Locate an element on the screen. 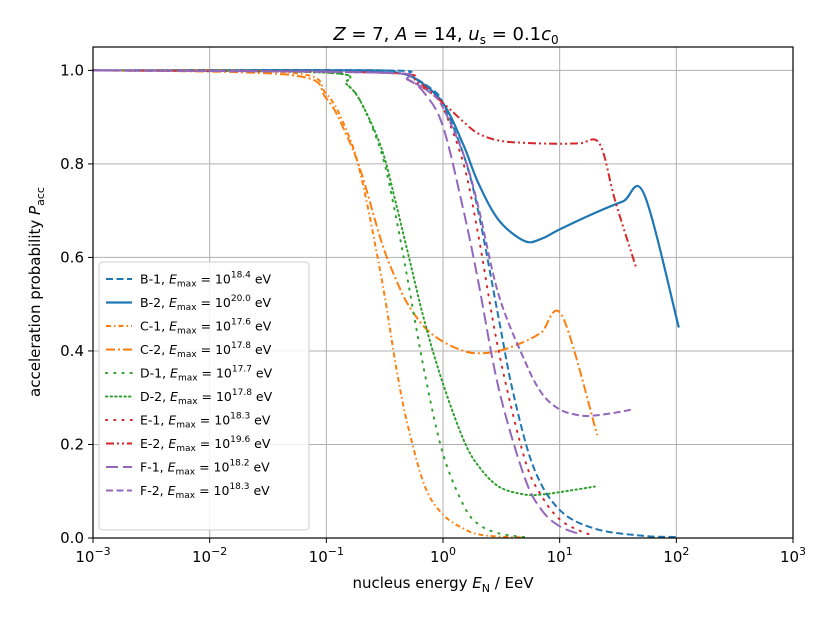  chart-title: Z = 7, A = 14, us = 0.1c0 is located at coordinates (445, 35).